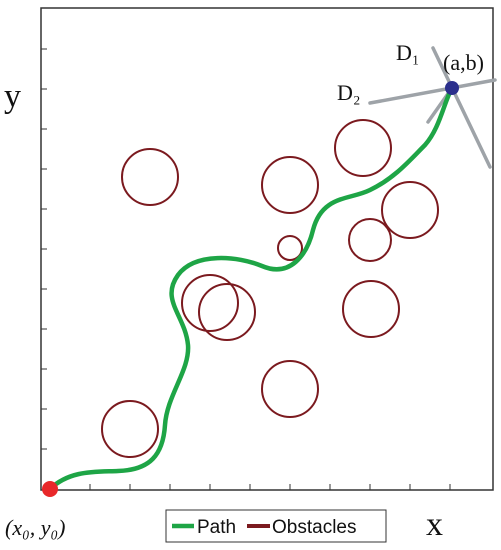 This screenshot has width=501, height=550. What do you see at coordinates (270, 487) in the screenshot?
I see `bottom-axis-ticks` at bounding box center [270, 487].